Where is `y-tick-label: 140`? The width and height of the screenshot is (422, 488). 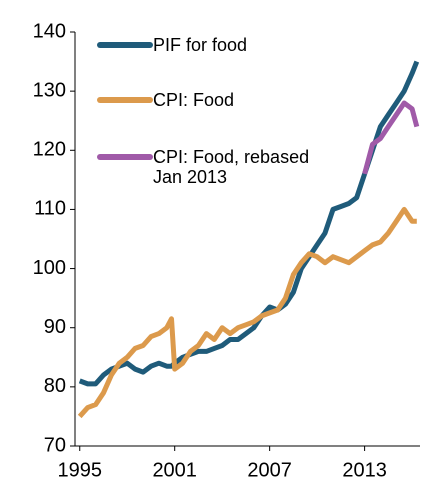 y-tick-label: 140 is located at coordinates (49, 31).